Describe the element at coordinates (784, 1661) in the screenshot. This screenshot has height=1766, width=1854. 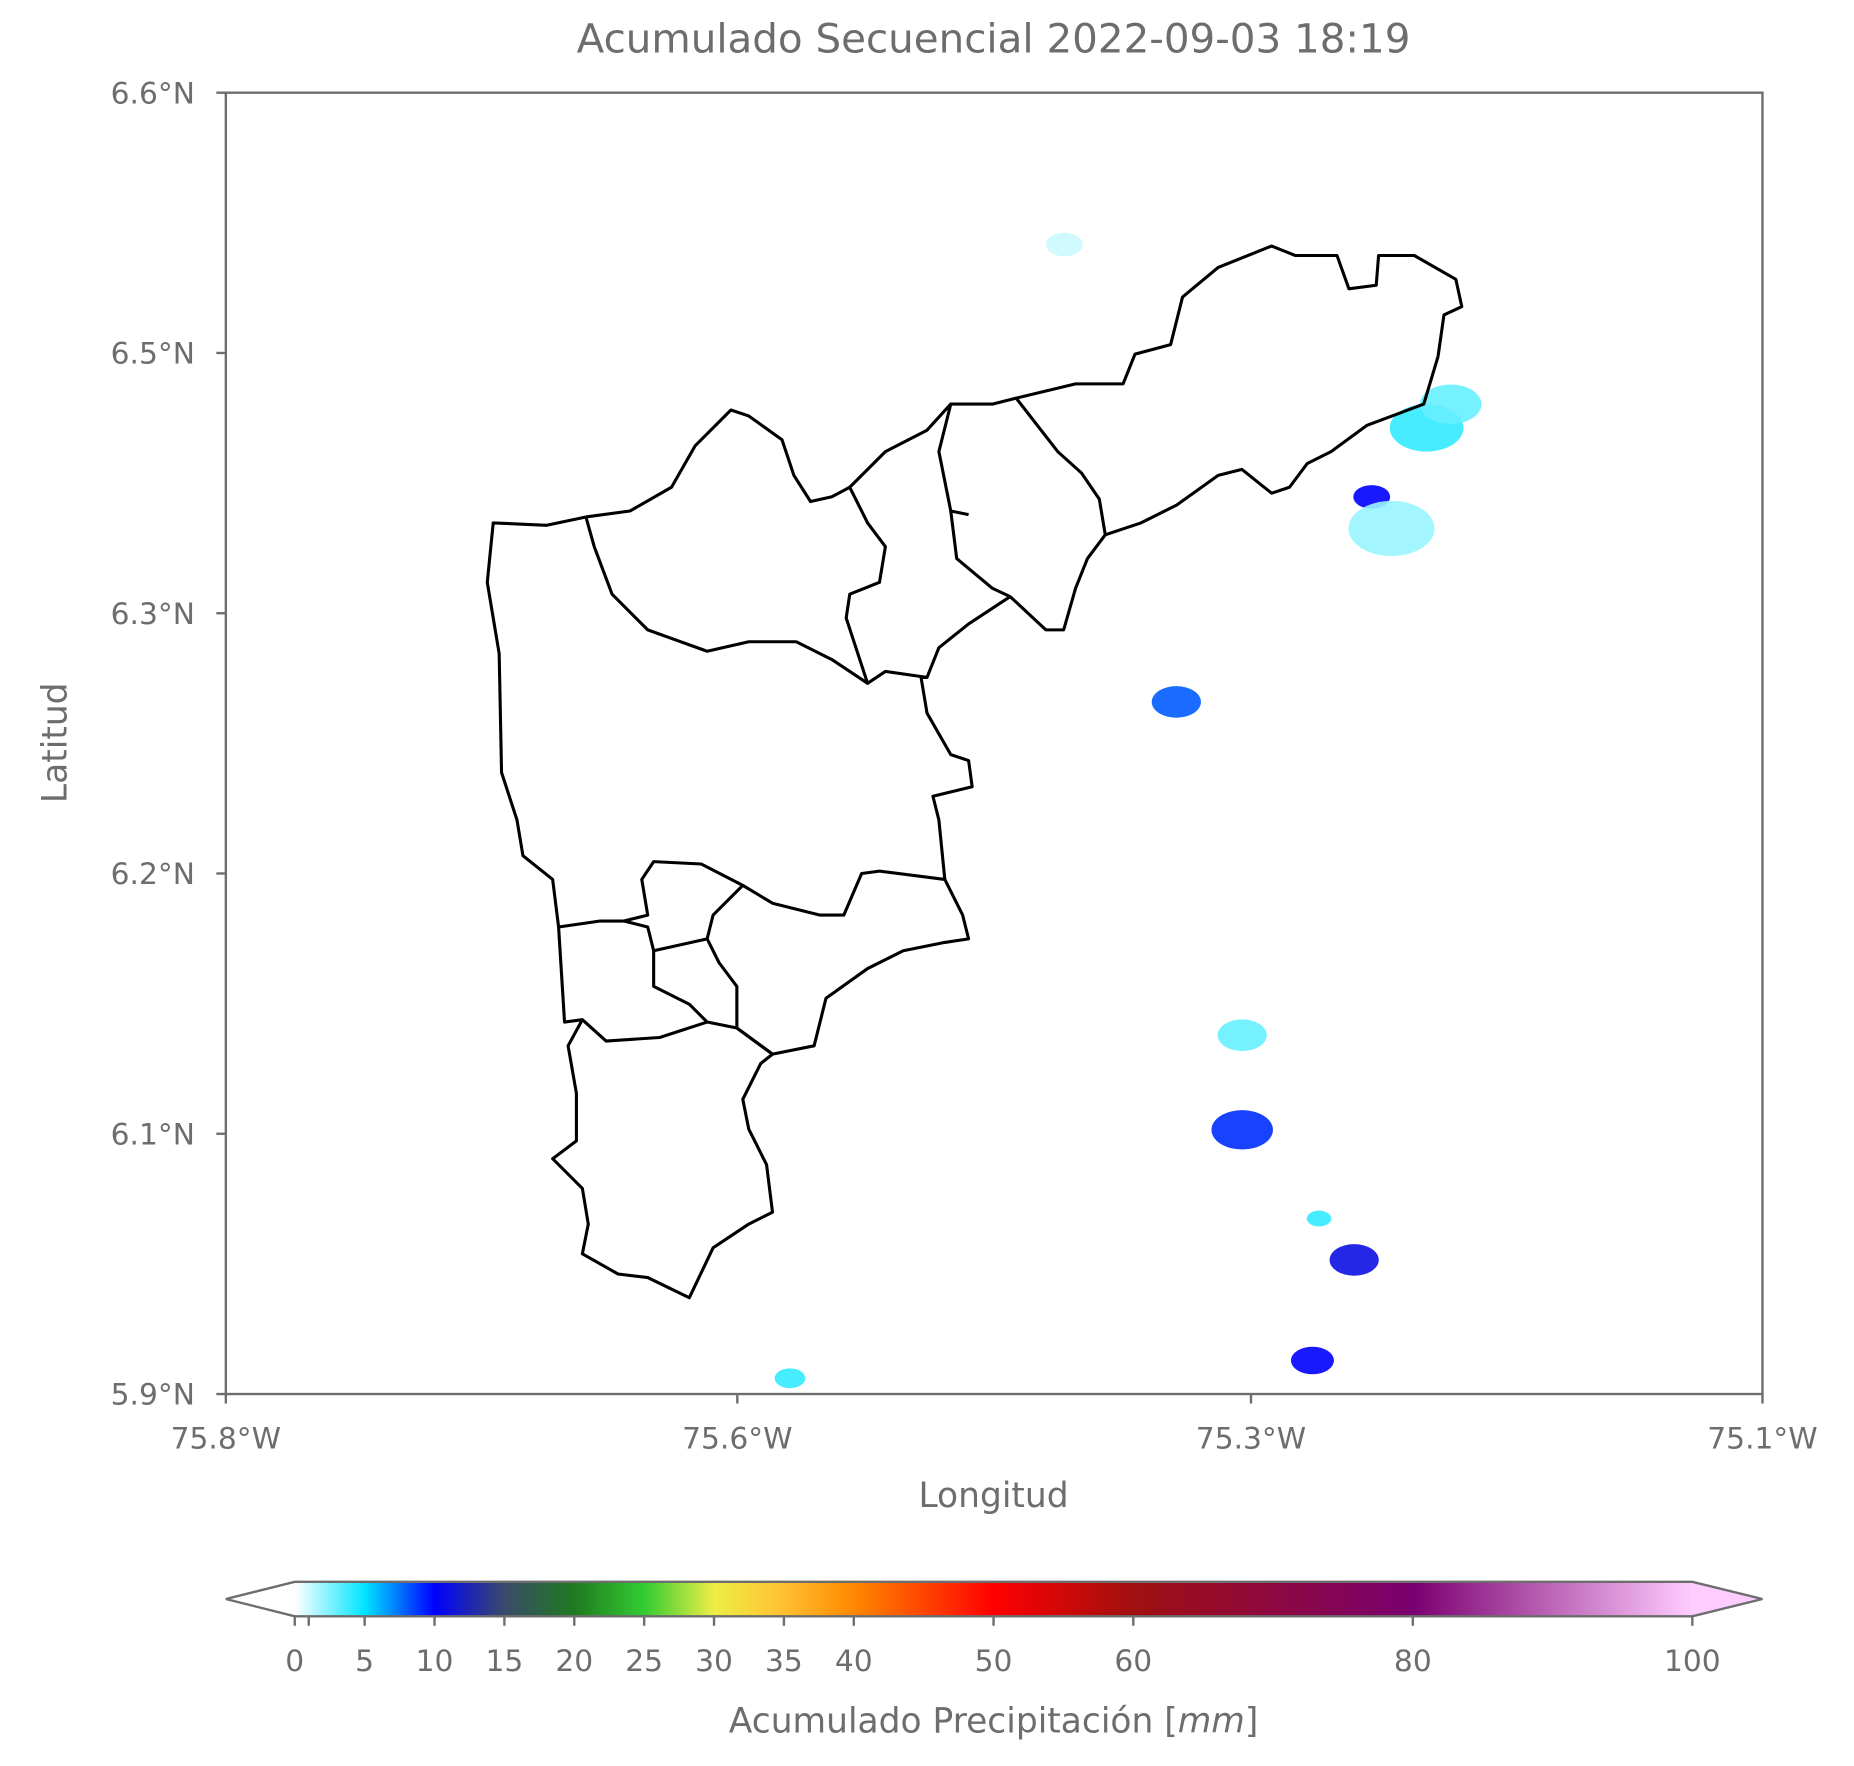
I see `colorbar-tick-label: 35` at that location.